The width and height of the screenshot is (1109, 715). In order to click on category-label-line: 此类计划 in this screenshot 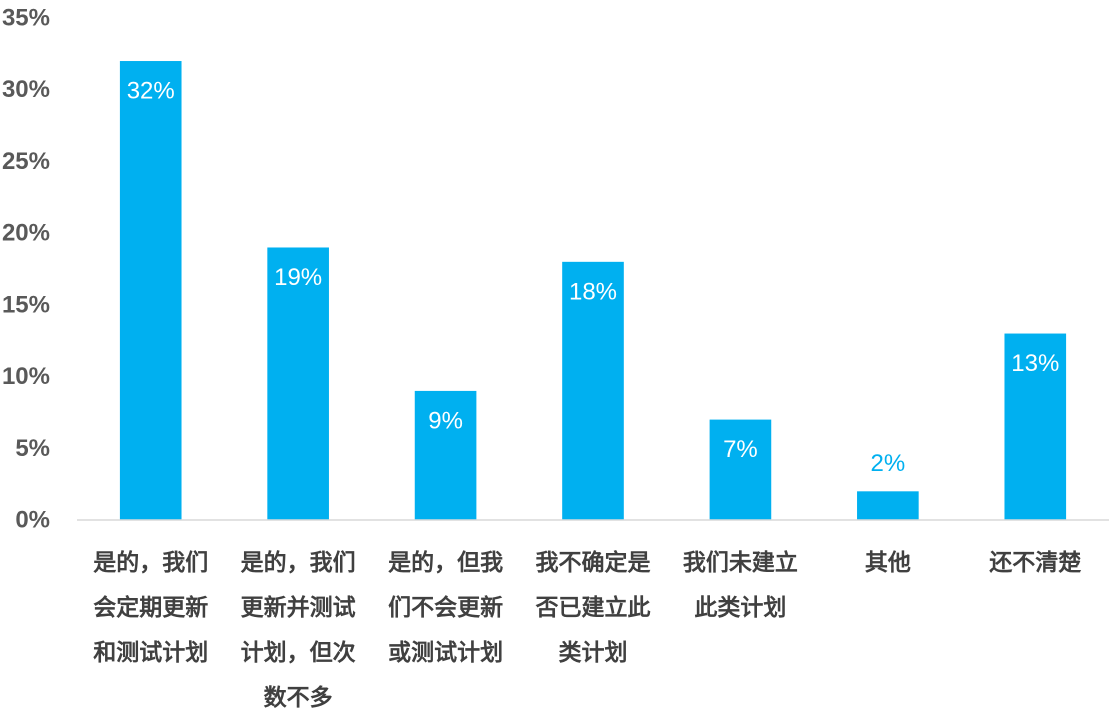, I will do `click(740, 607)`.